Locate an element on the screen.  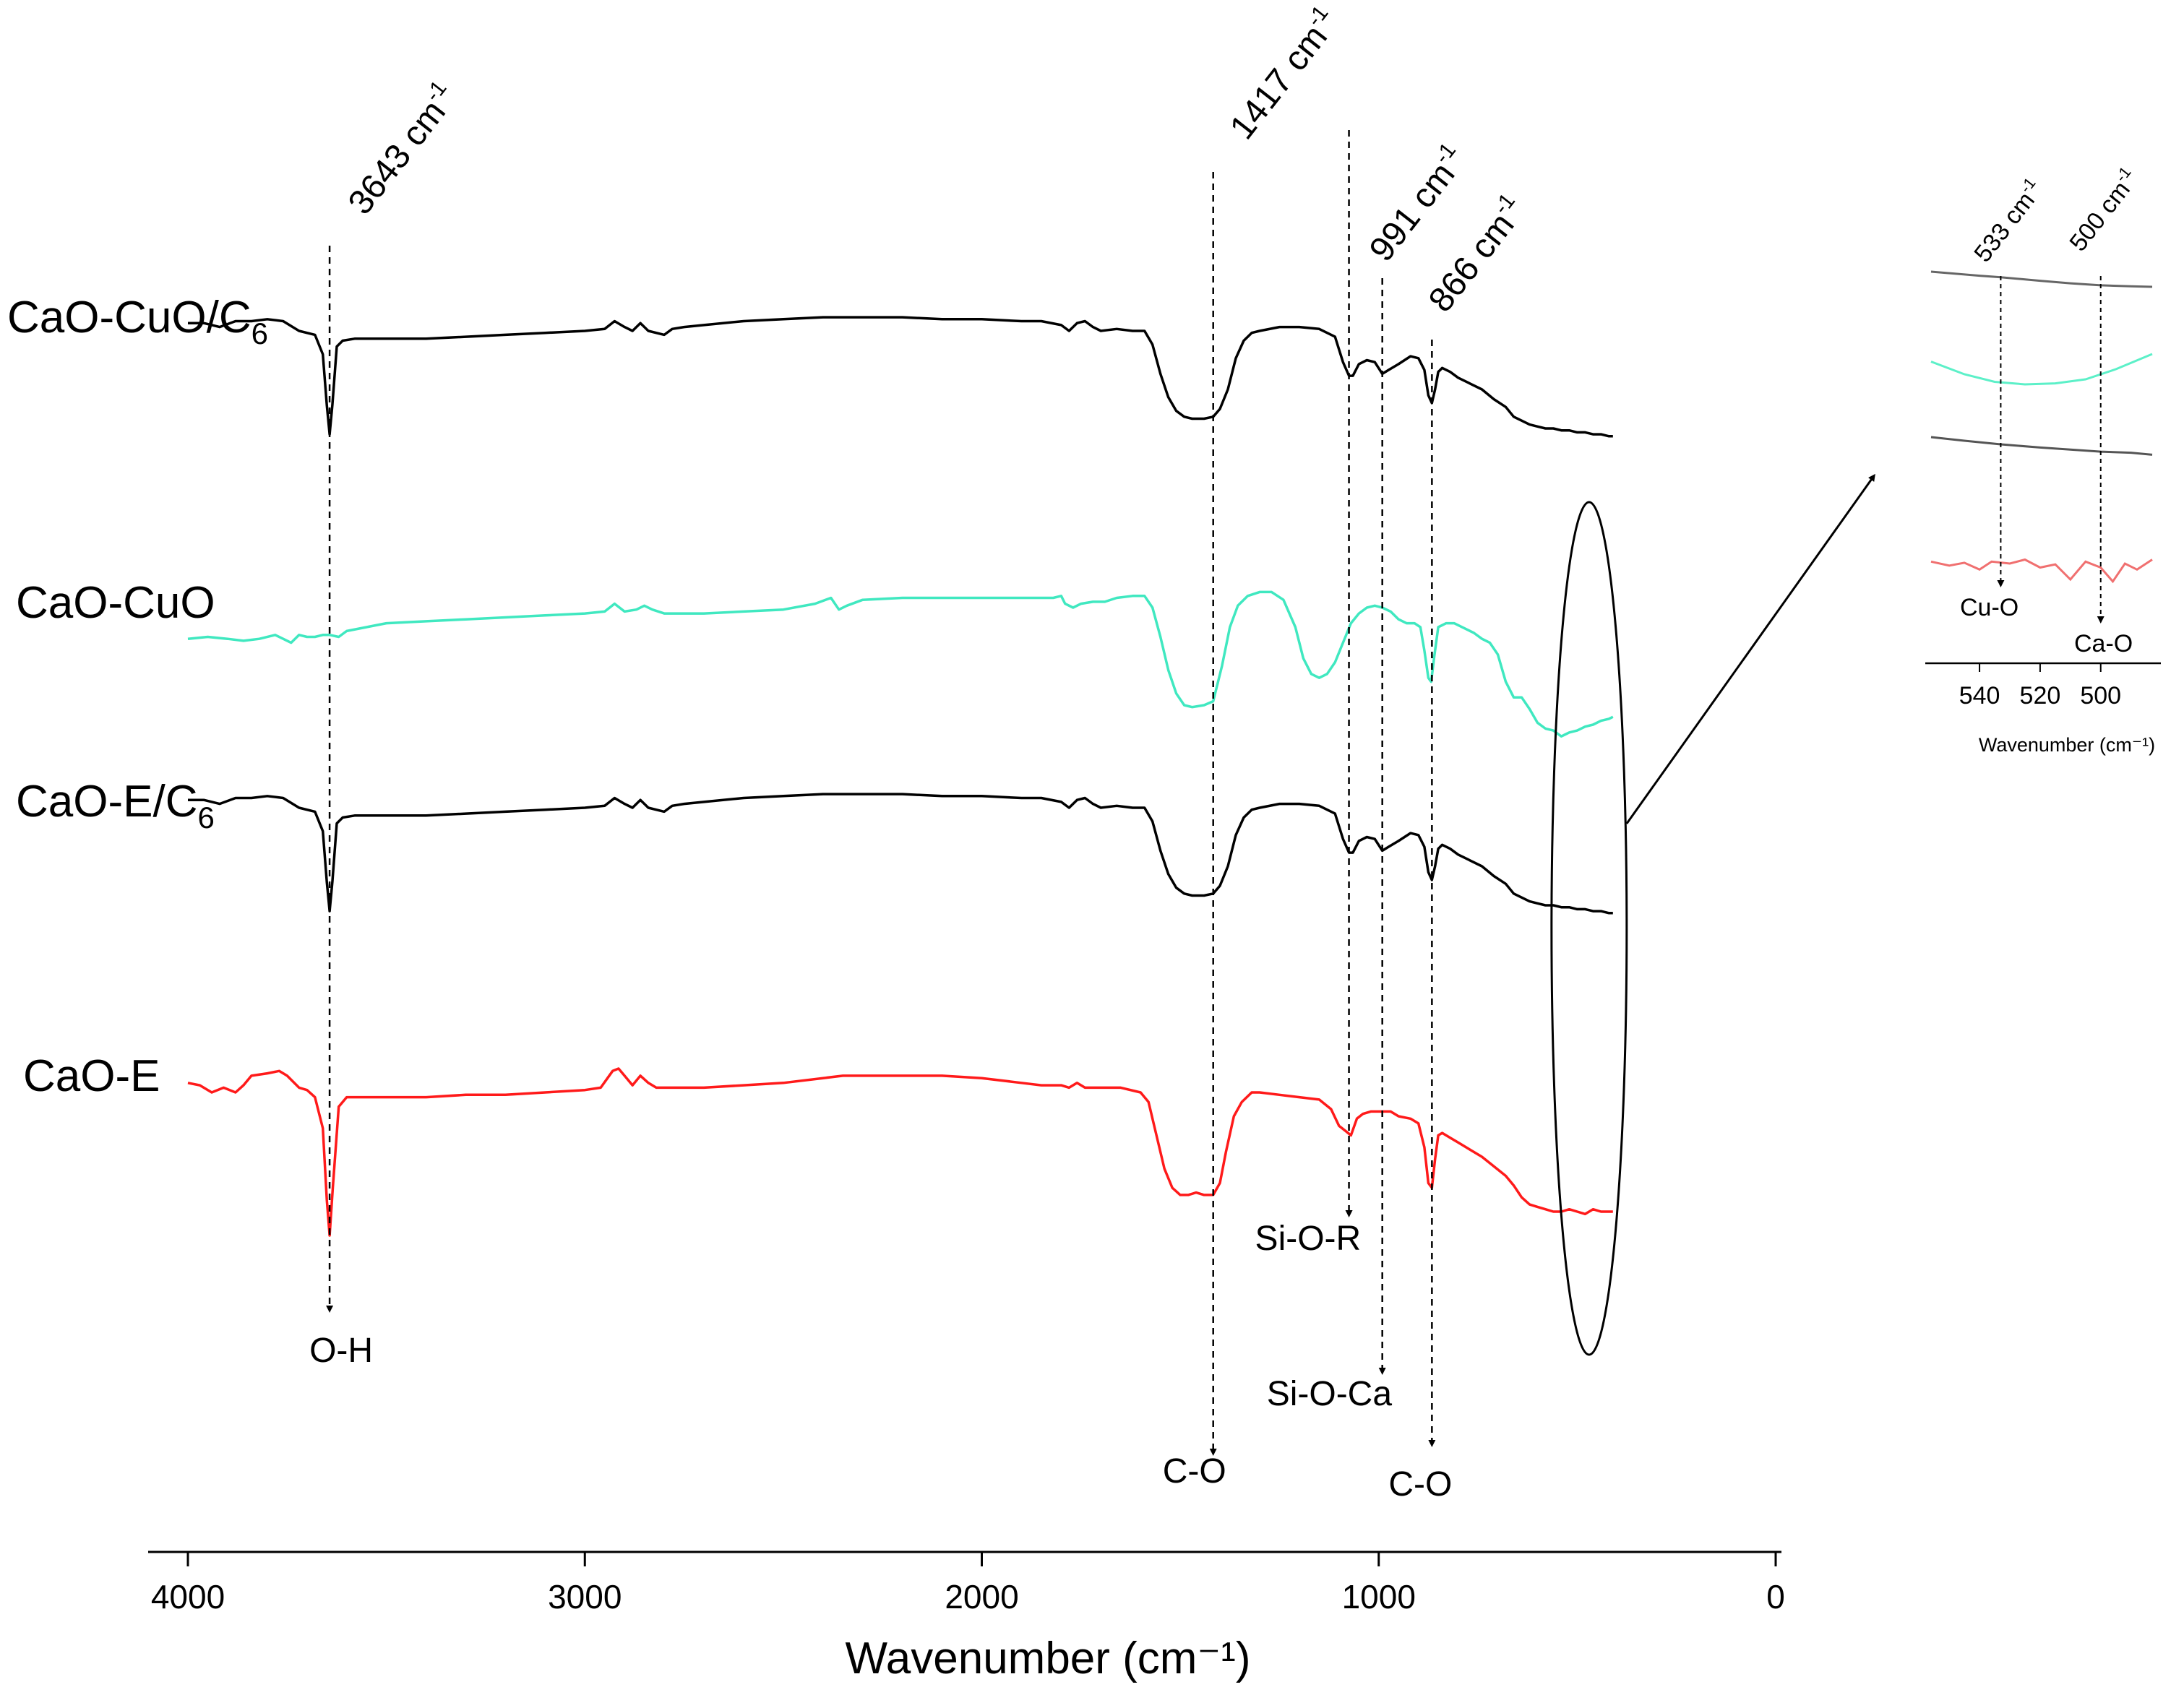
inset-peak-label-533: 533 cm-1 is located at coordinates (2007, 220).